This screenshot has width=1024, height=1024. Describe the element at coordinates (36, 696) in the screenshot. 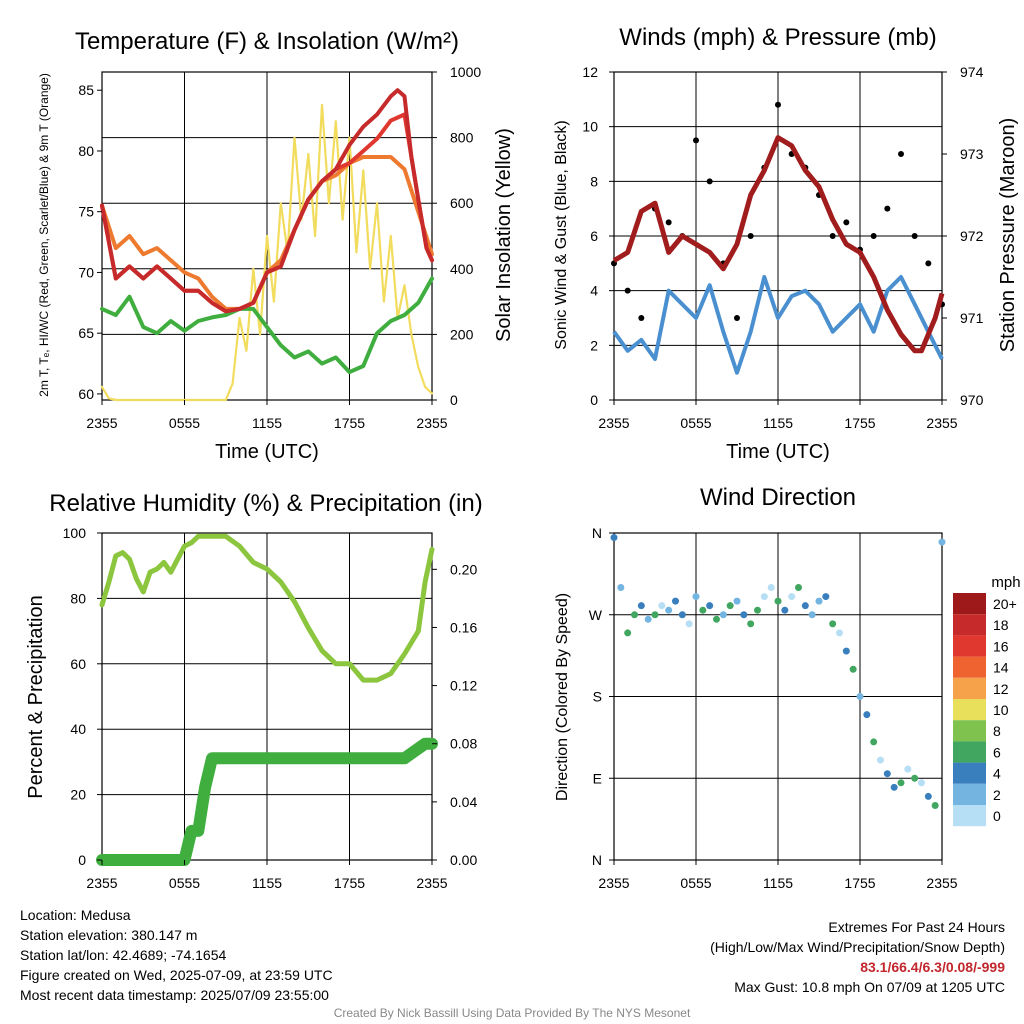

I see `humidity-ylabel-left: Percent & Precipitation` at that location.